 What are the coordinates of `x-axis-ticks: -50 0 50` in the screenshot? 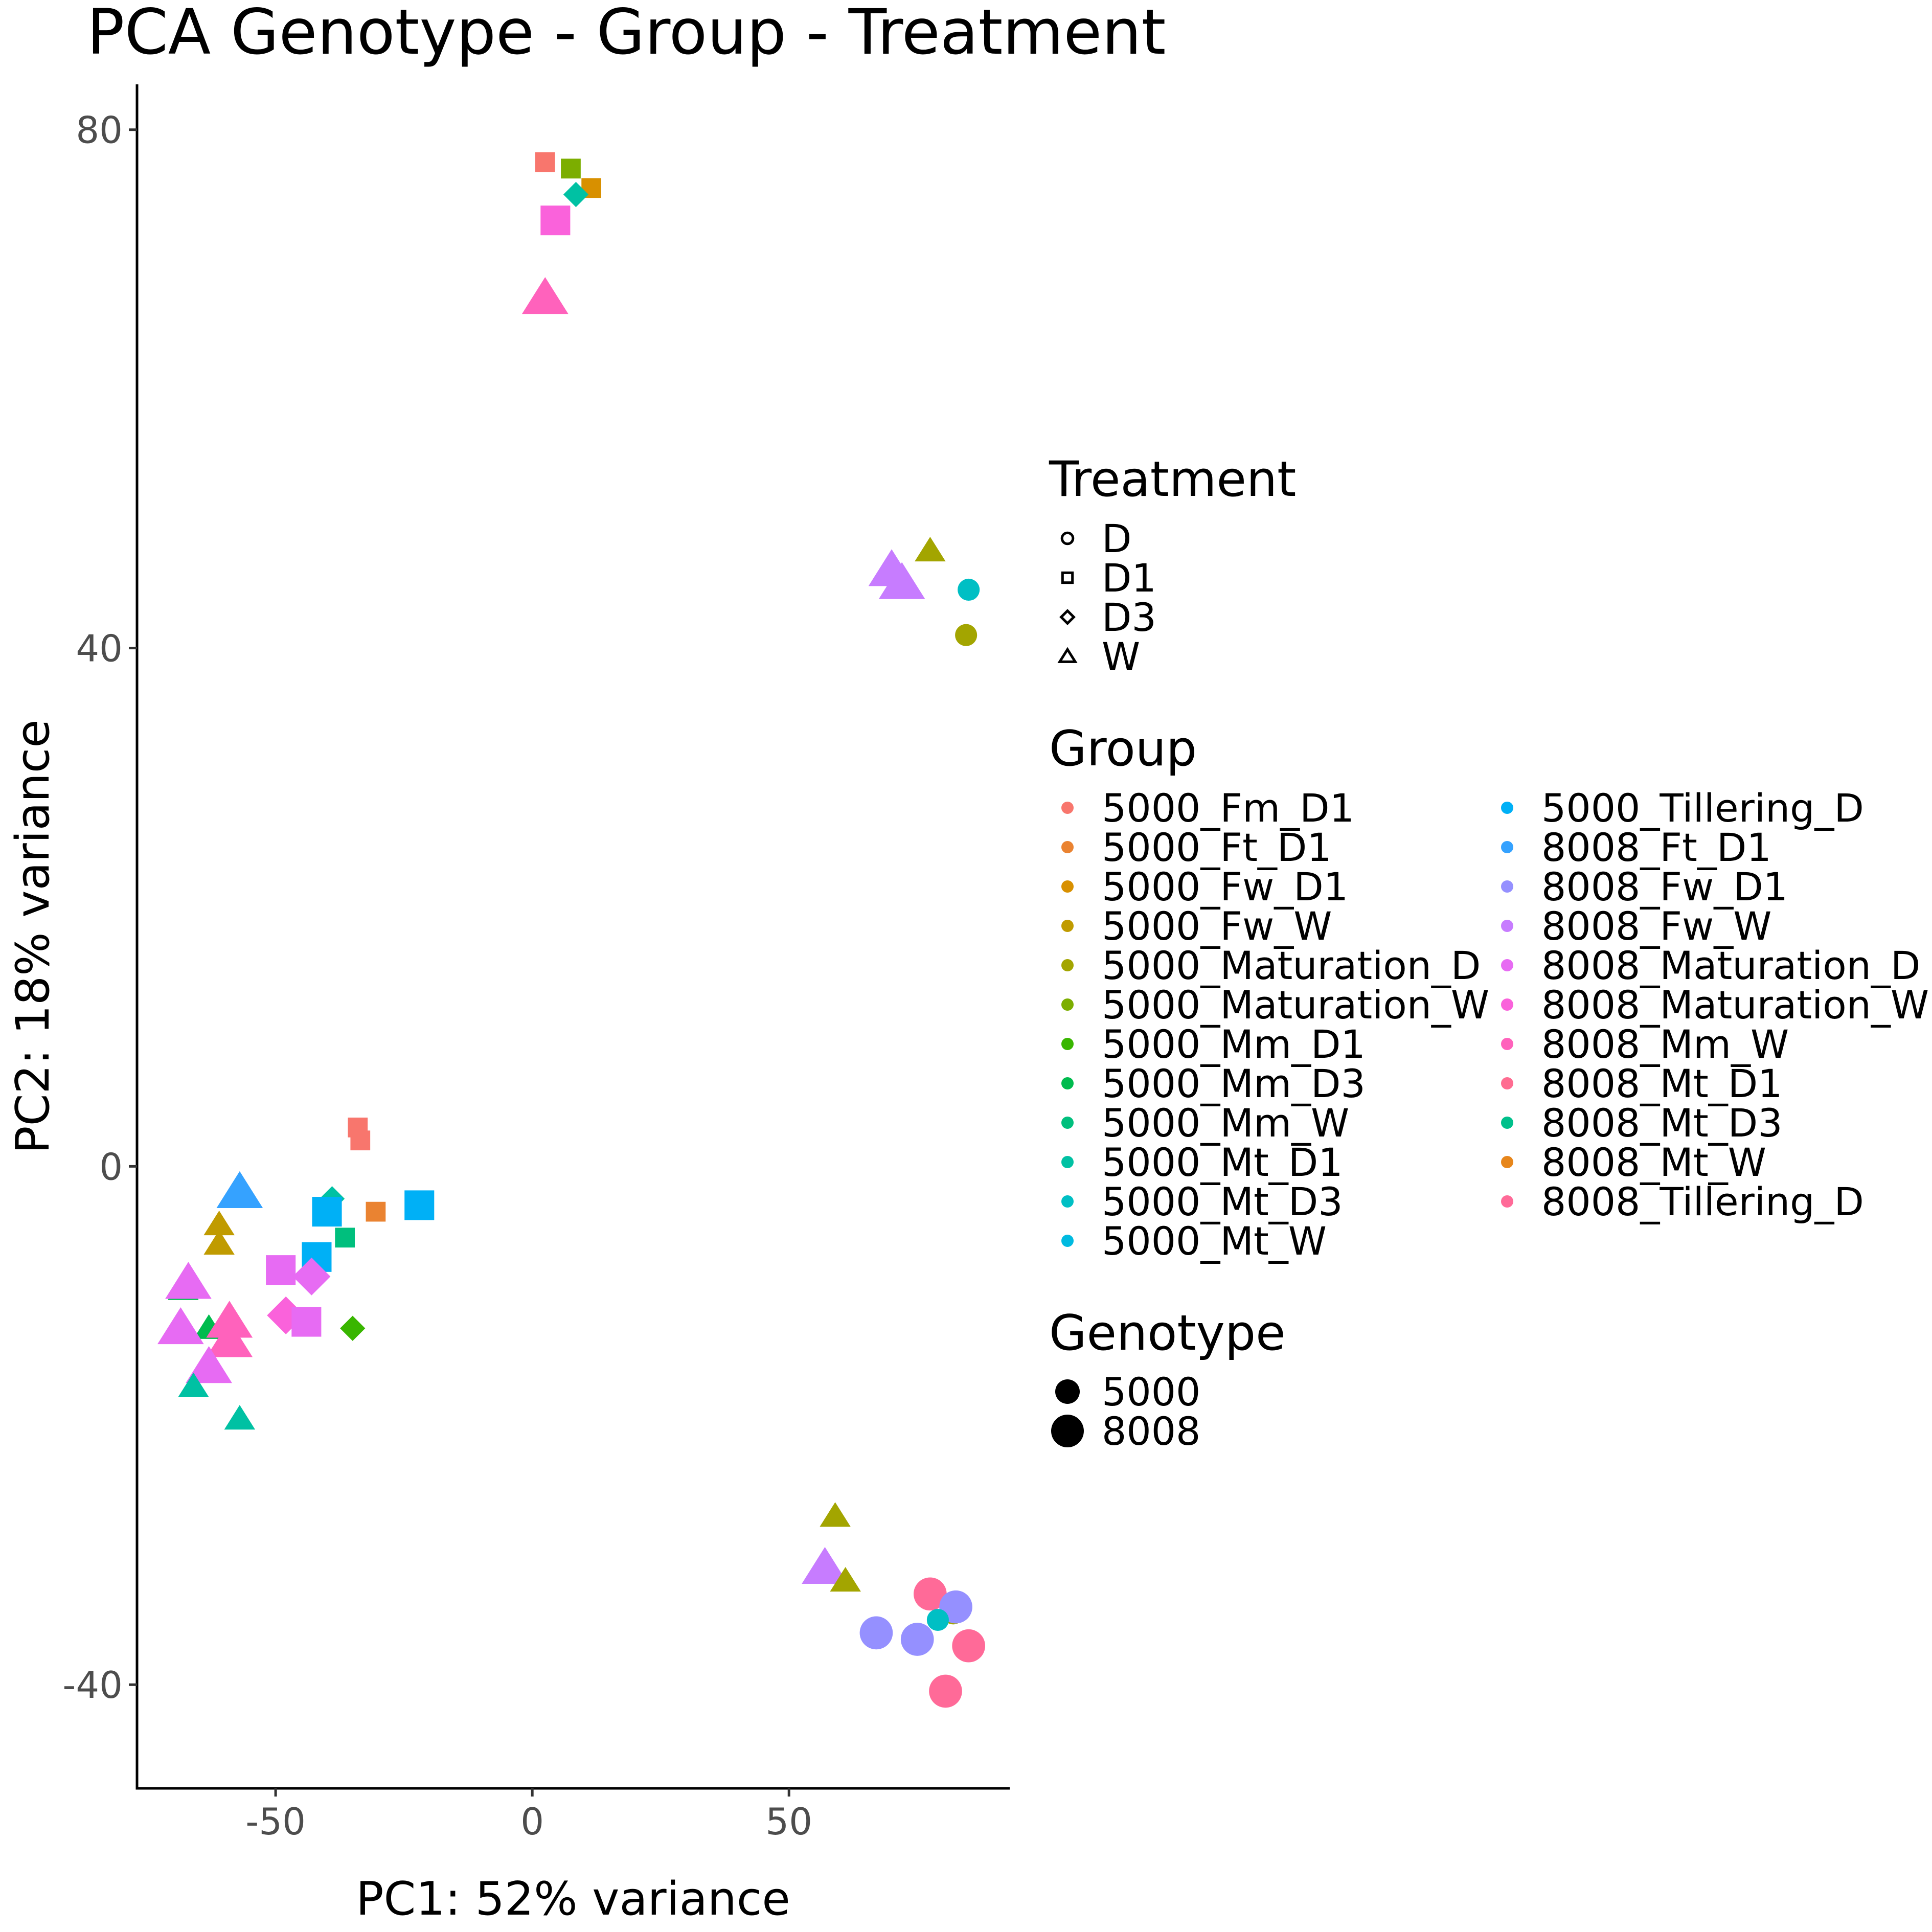 It's located at (528, 1815).